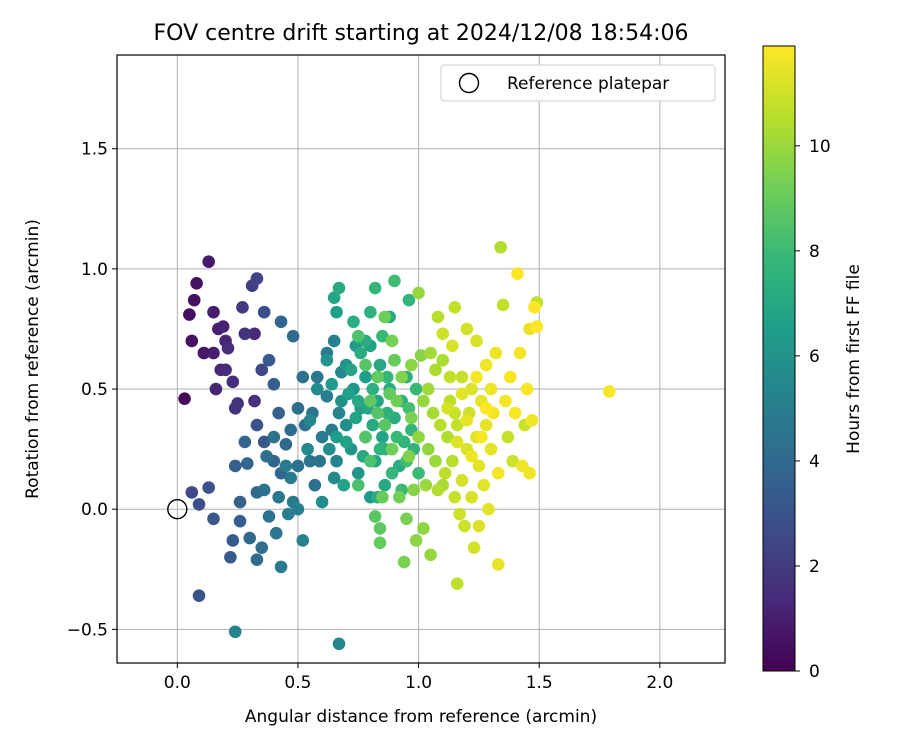 The width and height of the screenshot is (900, 750). Describe the element at coordinates (92, 390) in the screenshot. I see `y-axis-ticks: −0.5 0.0 0.5 1.0 1.5` at that location.